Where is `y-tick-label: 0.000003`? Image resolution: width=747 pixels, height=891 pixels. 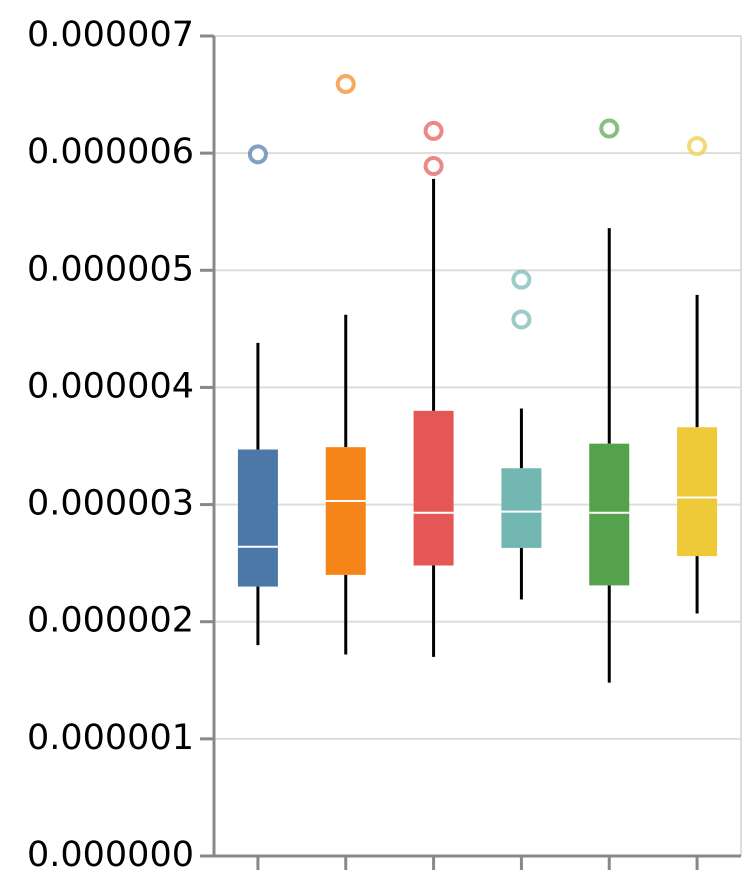
y-tick-label: 0.000003 is located at coordinates (110, 504).